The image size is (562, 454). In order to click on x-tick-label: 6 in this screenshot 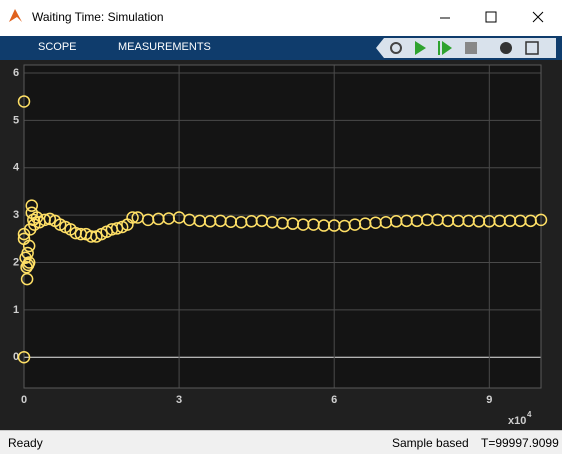, I will do `click(334, 400)`.